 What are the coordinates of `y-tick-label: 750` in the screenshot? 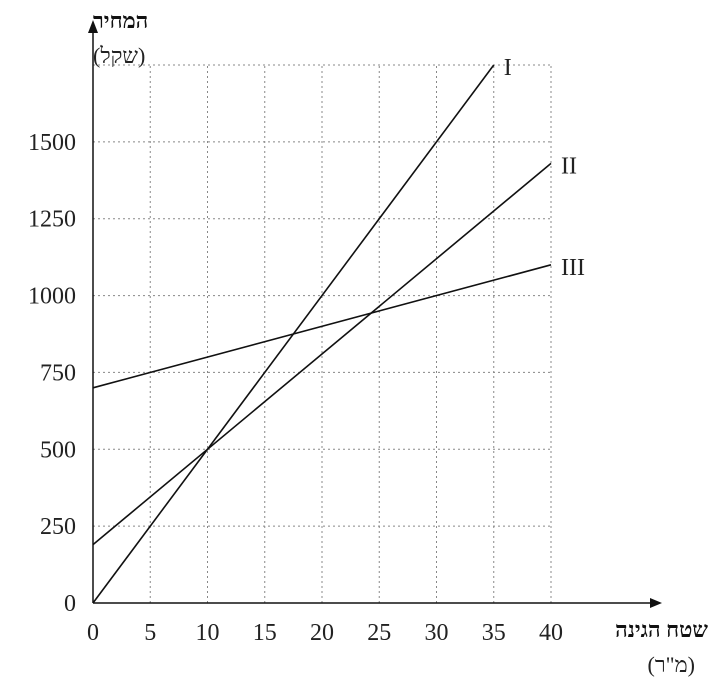 It's located at (58, 373).